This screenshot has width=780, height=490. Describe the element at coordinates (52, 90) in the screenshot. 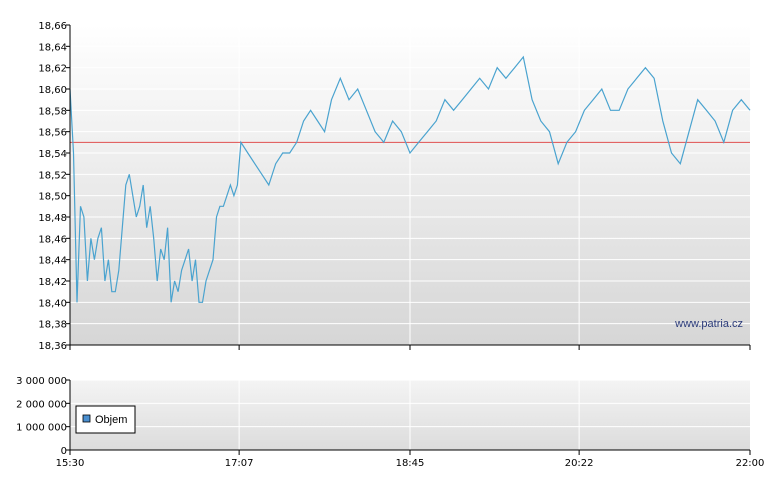

I see `price-y-tick-label: 18,60` at that location.